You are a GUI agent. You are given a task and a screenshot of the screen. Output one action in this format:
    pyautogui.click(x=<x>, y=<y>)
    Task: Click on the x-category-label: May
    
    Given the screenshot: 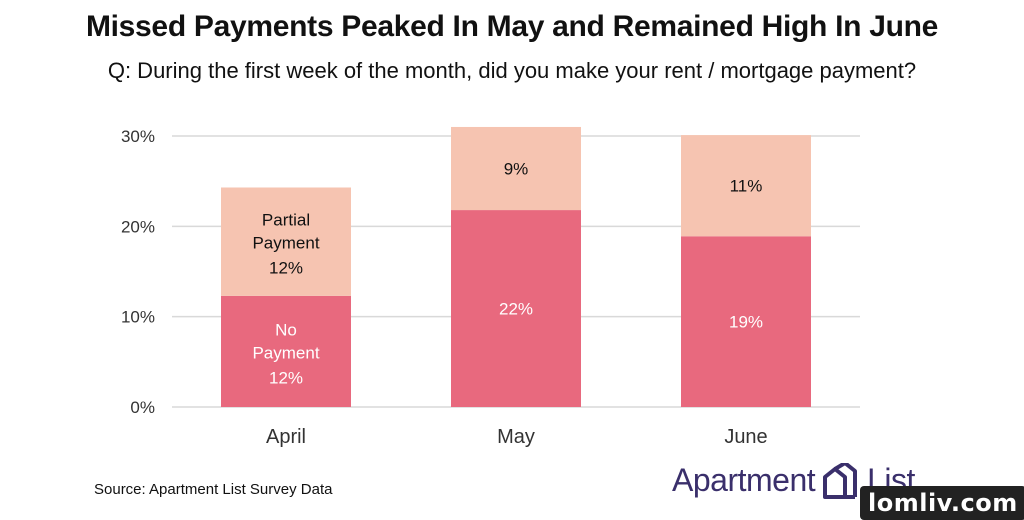 What is the action you would take?
    pyautogui.click(x=516, y=437)
    